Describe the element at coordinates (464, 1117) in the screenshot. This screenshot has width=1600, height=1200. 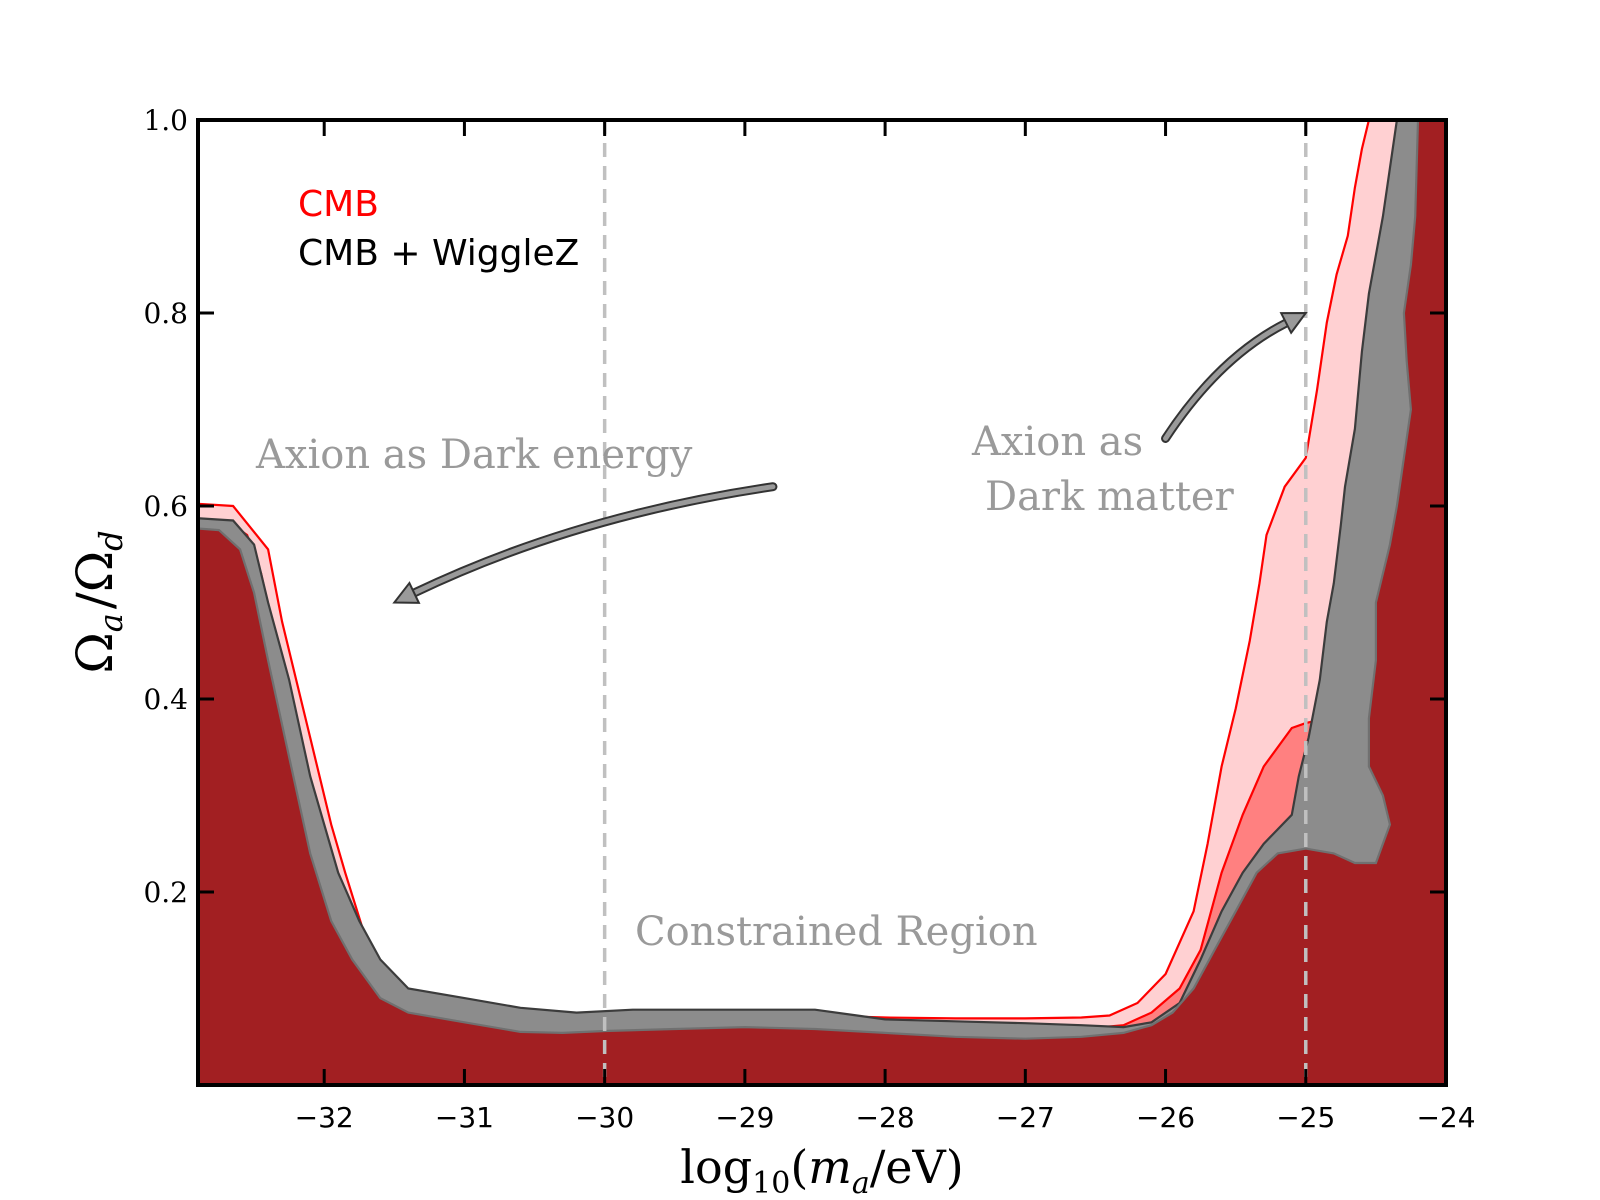
I see `x-tick-label: −31` at that location.